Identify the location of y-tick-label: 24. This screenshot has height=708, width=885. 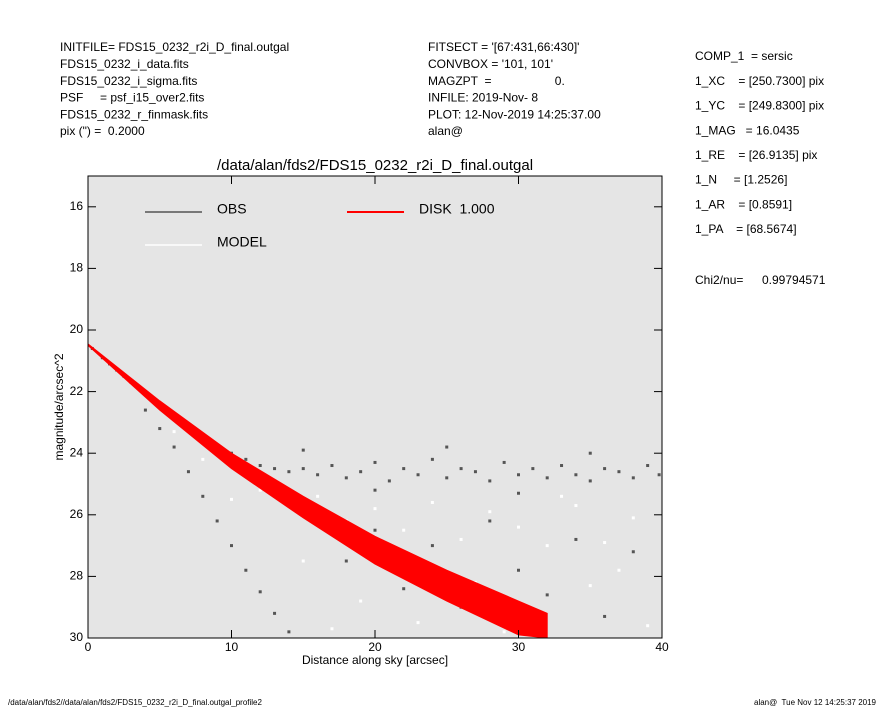
(77, 452).